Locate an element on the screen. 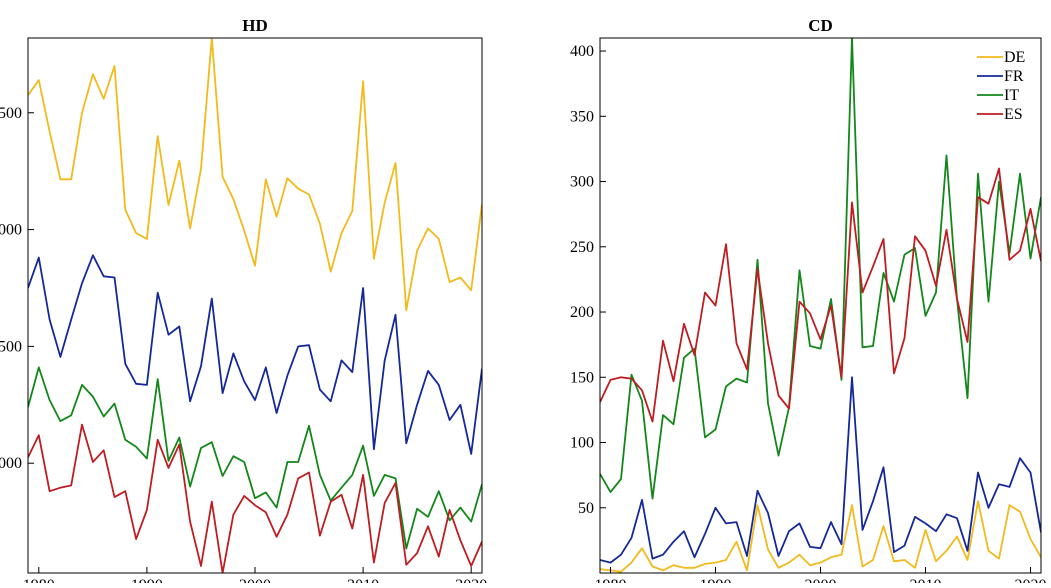 This screenshot has height=588, width=1051. y-tick-label: 3500 is located at coordinates (11, 113).